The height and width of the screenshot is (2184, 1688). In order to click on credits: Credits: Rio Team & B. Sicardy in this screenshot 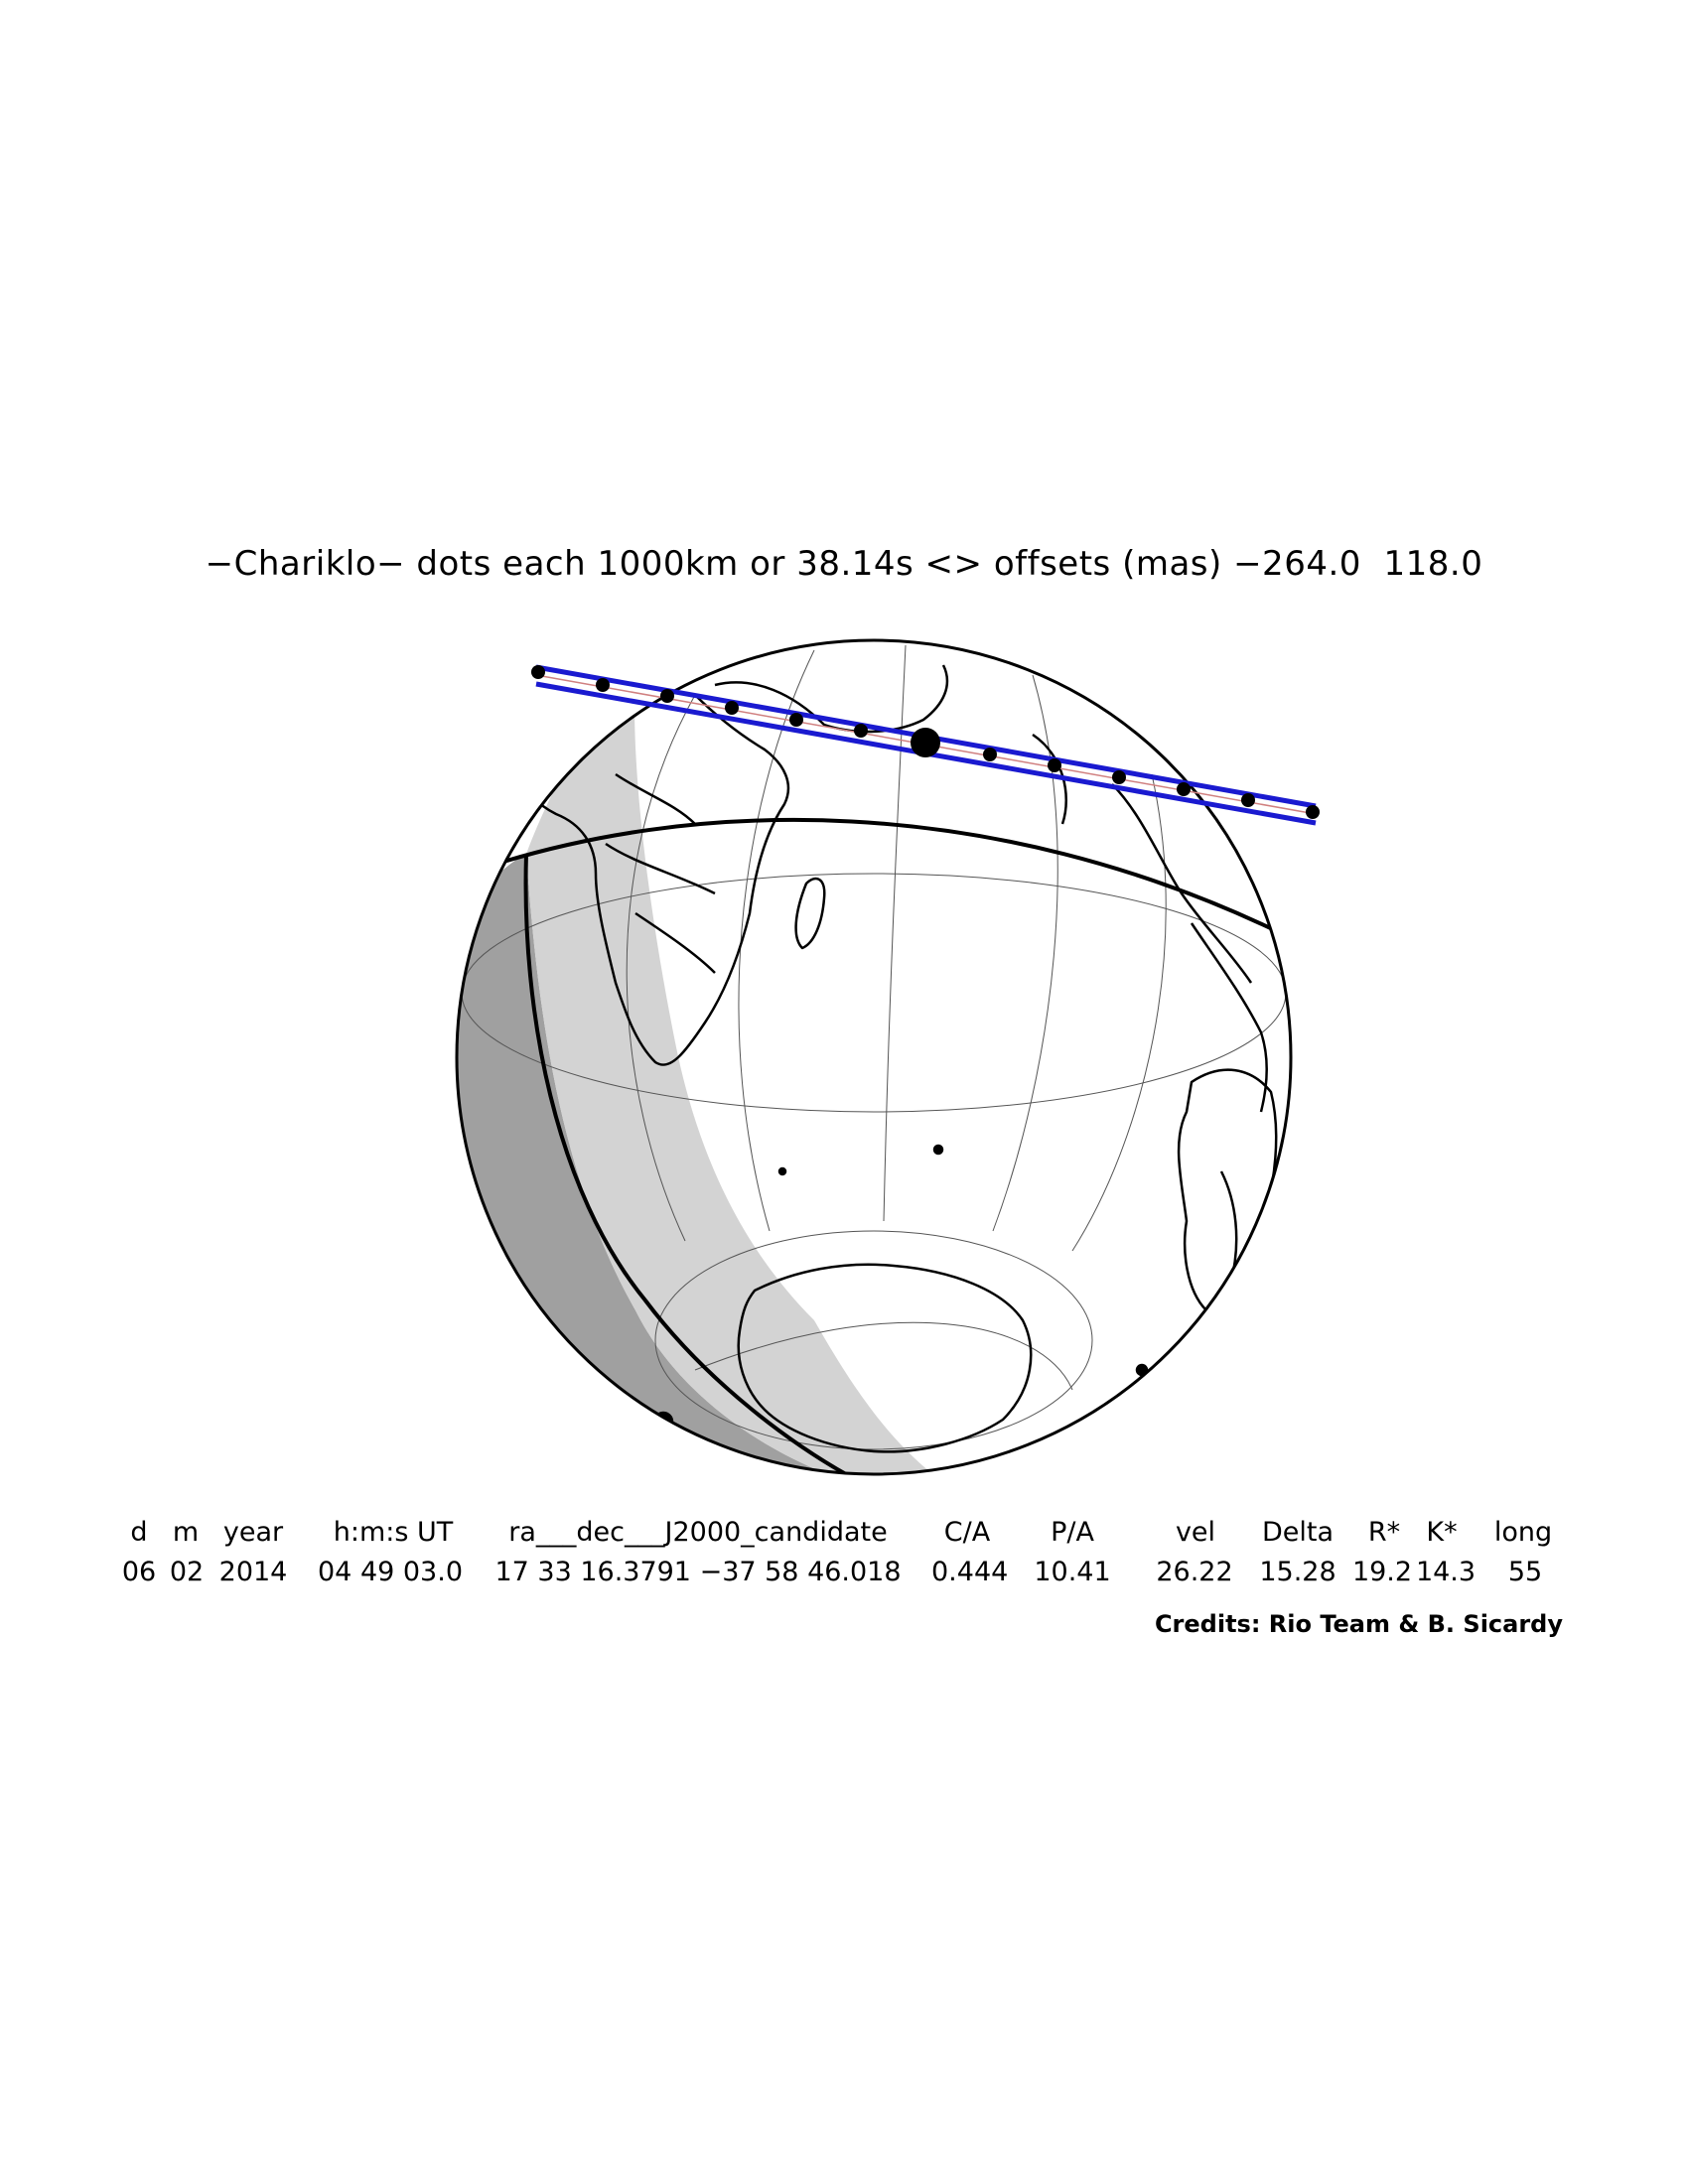, I will do `click(1358, 1624)`.